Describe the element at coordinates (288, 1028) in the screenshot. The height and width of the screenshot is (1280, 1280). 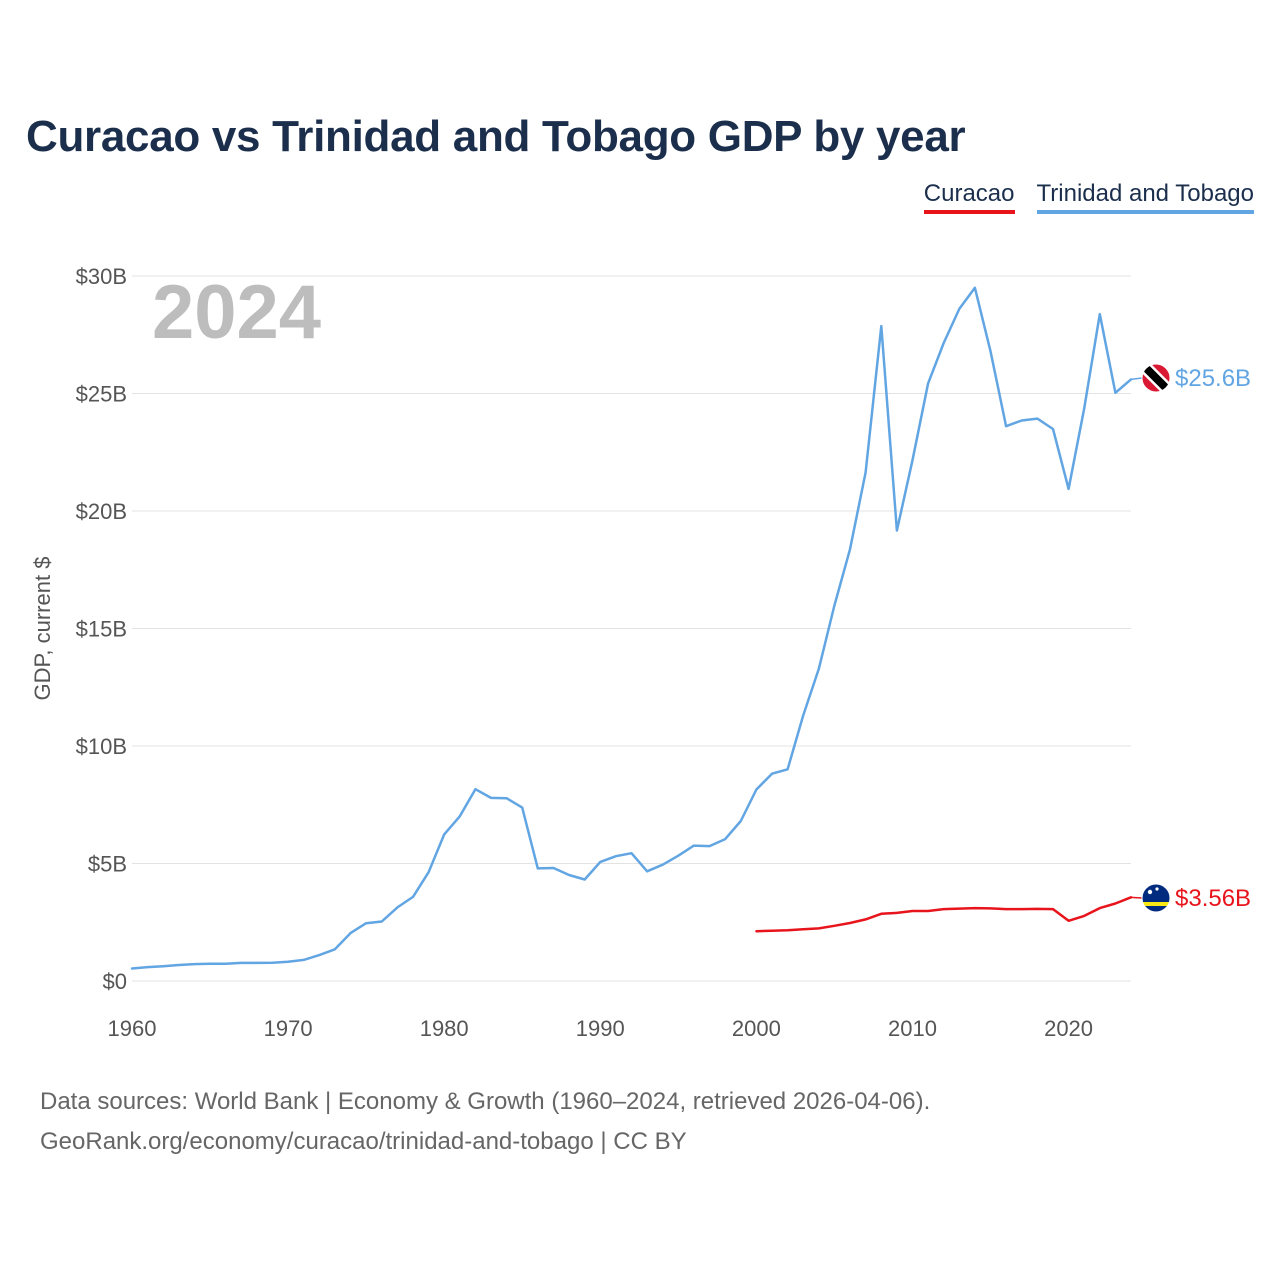
I see `x-tick-label: 1970` at that location.